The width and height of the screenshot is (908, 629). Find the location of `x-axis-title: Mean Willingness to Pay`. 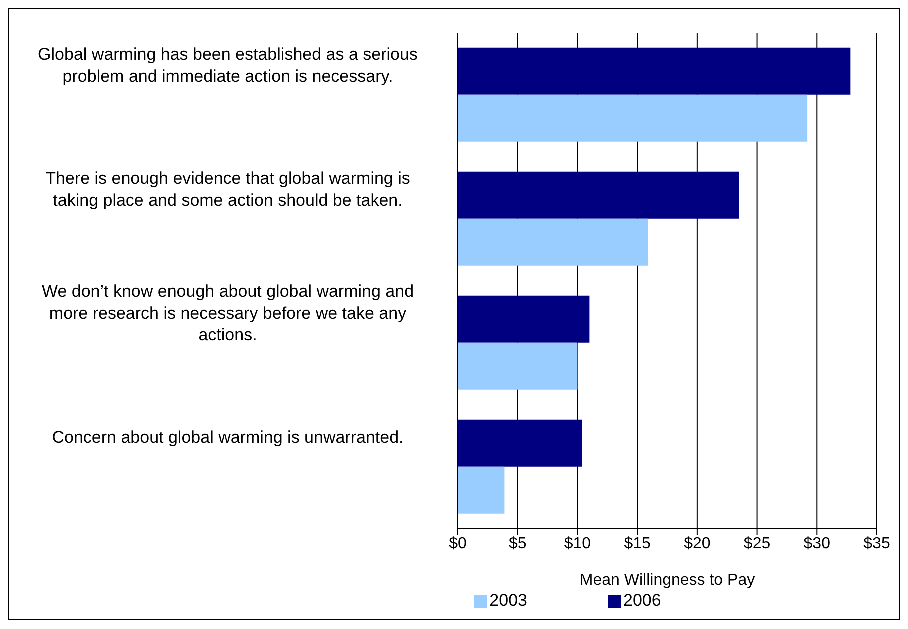

x-axis-title: Mean Willingness to Pay is located at coordinates (668, 580).